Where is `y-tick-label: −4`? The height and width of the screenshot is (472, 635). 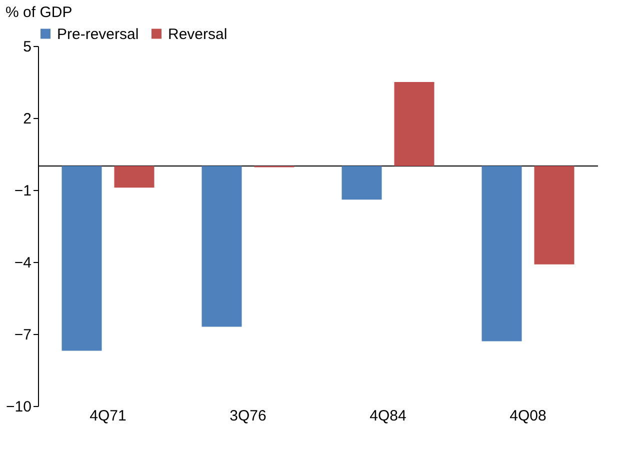
y-tick-label: −4 is located at coordinates (23, 263).